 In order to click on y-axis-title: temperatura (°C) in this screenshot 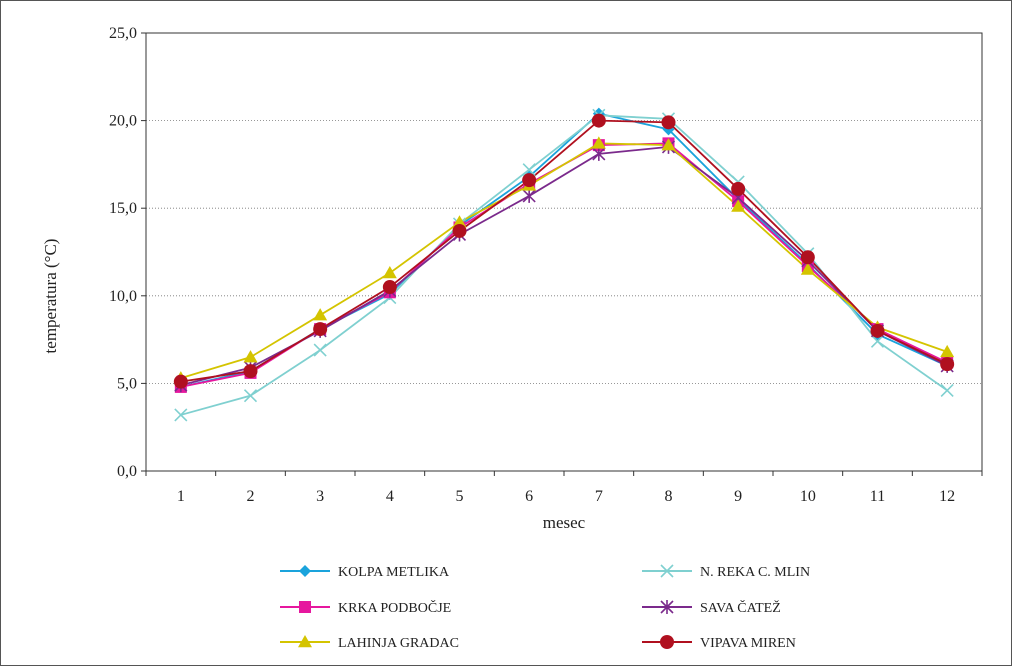, I will do `click(50, 296)`.